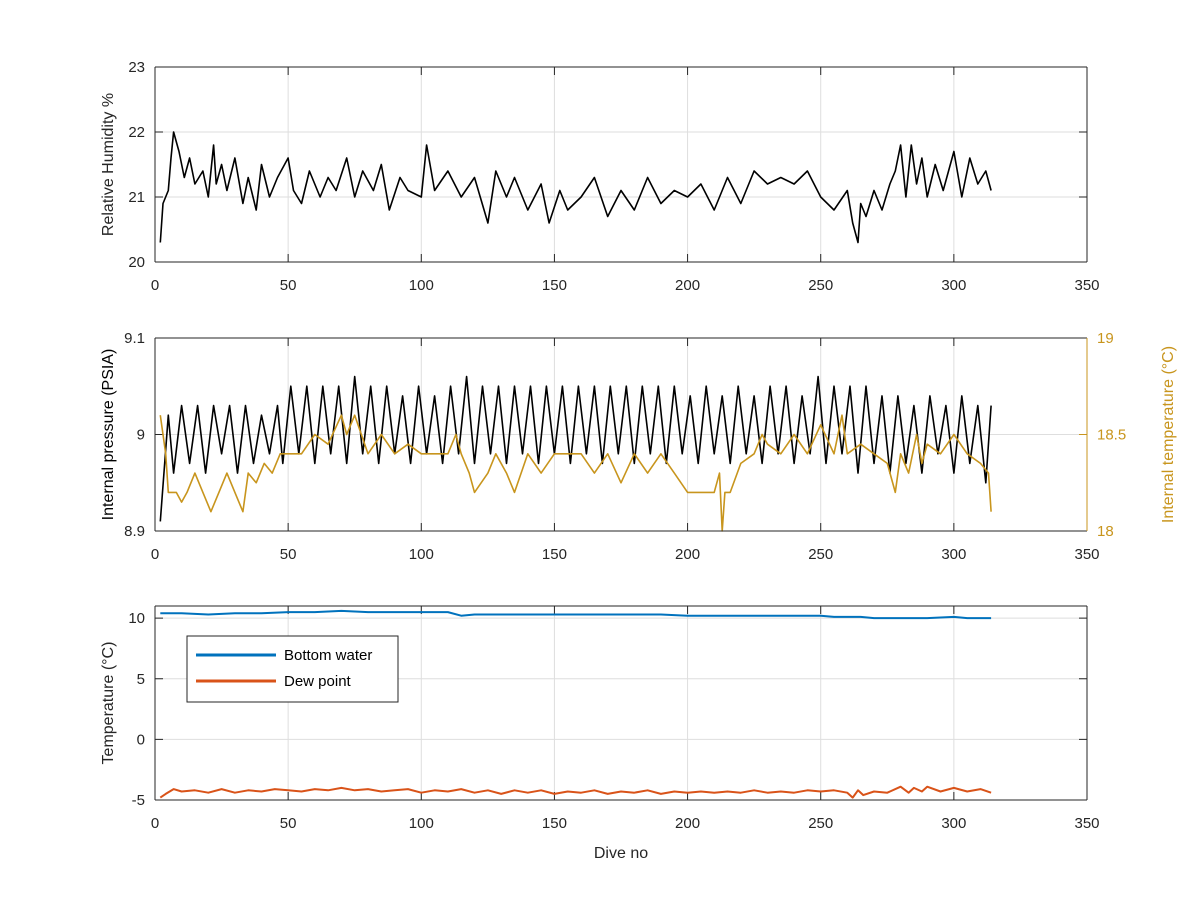 This screenshot has width=1200, height=900. What do you see at coordinates (108, 703) in the screenshot?
I see `y-axis-label: Temperature (°C)` at bounding box center [108, 703].